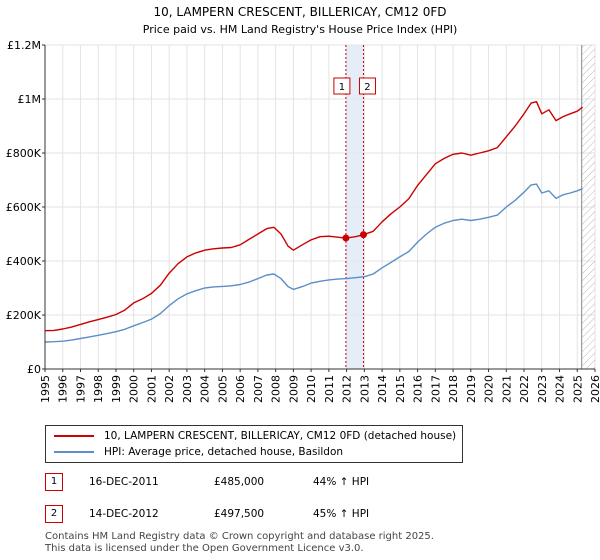  I want to click on y-tick-label: £800K, so click(24, 153).